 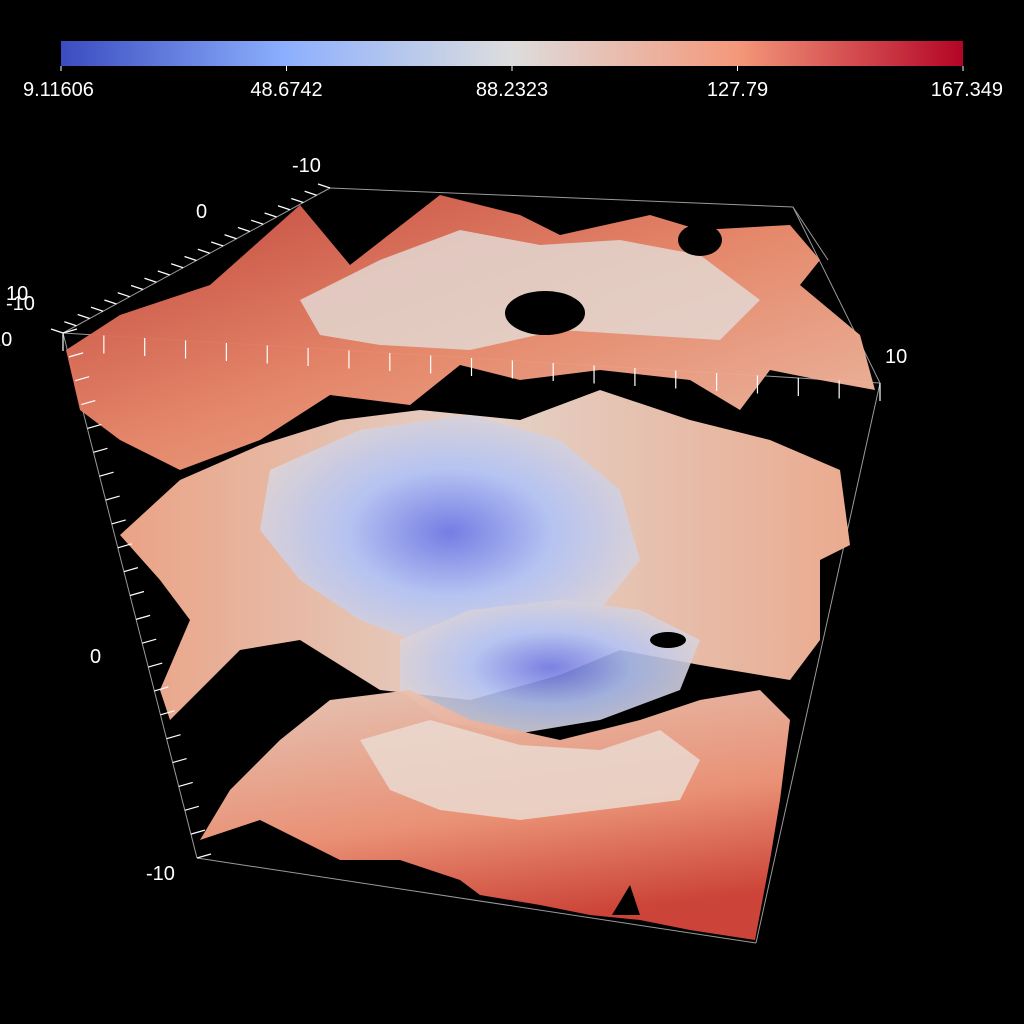 What do you see at coordinates (967, 90) in the screenshot?
I see `colorbar-tick-label: 167.349` at bounding box center [967, 90].